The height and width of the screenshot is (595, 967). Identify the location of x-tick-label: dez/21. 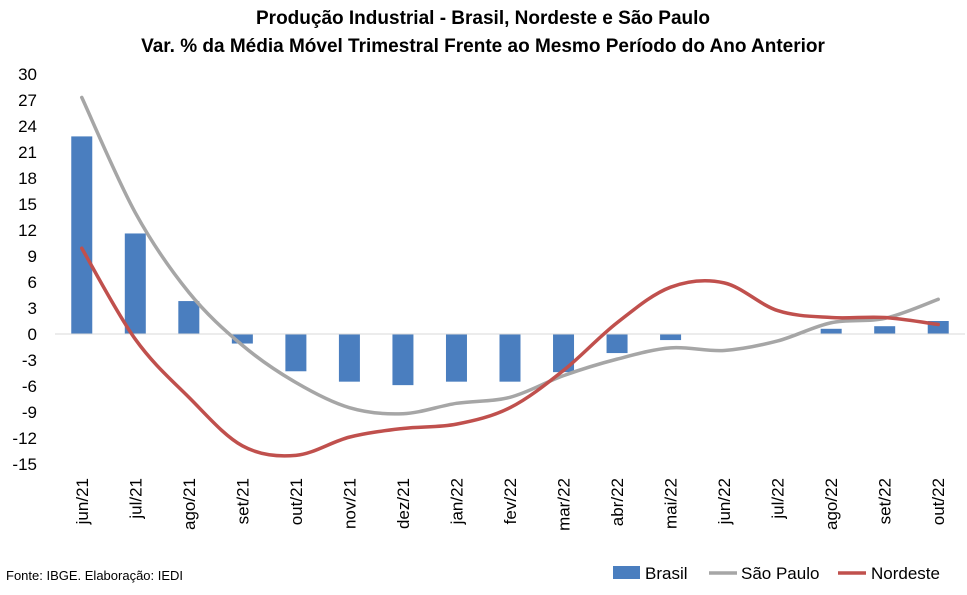
(403, 503).